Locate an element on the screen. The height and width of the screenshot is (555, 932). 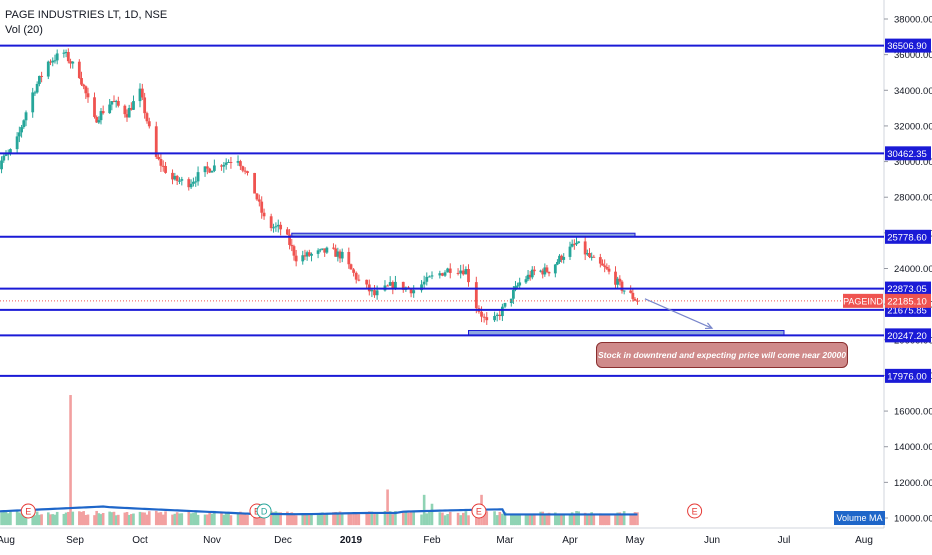
projection-arrow is located at coordinates (678, 313).